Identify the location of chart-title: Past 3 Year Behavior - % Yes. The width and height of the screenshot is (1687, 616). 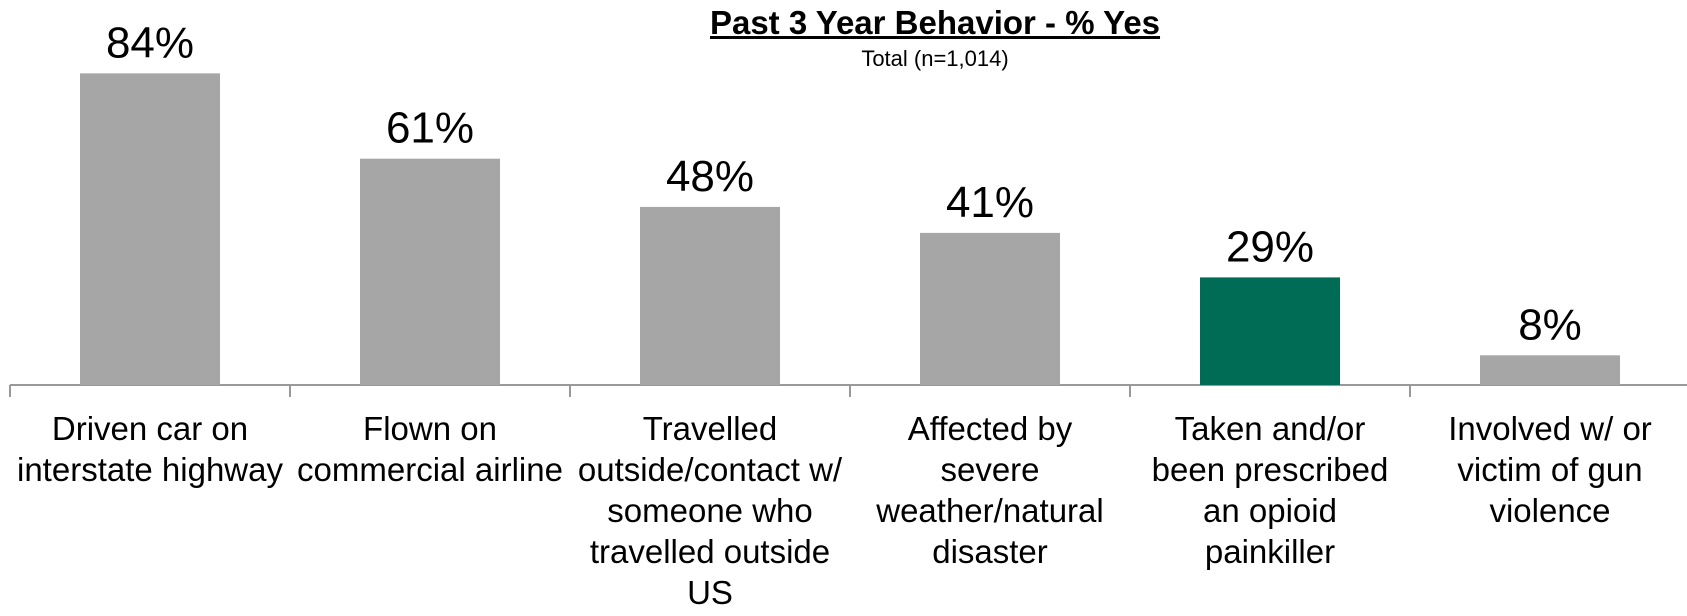
(935, 22).